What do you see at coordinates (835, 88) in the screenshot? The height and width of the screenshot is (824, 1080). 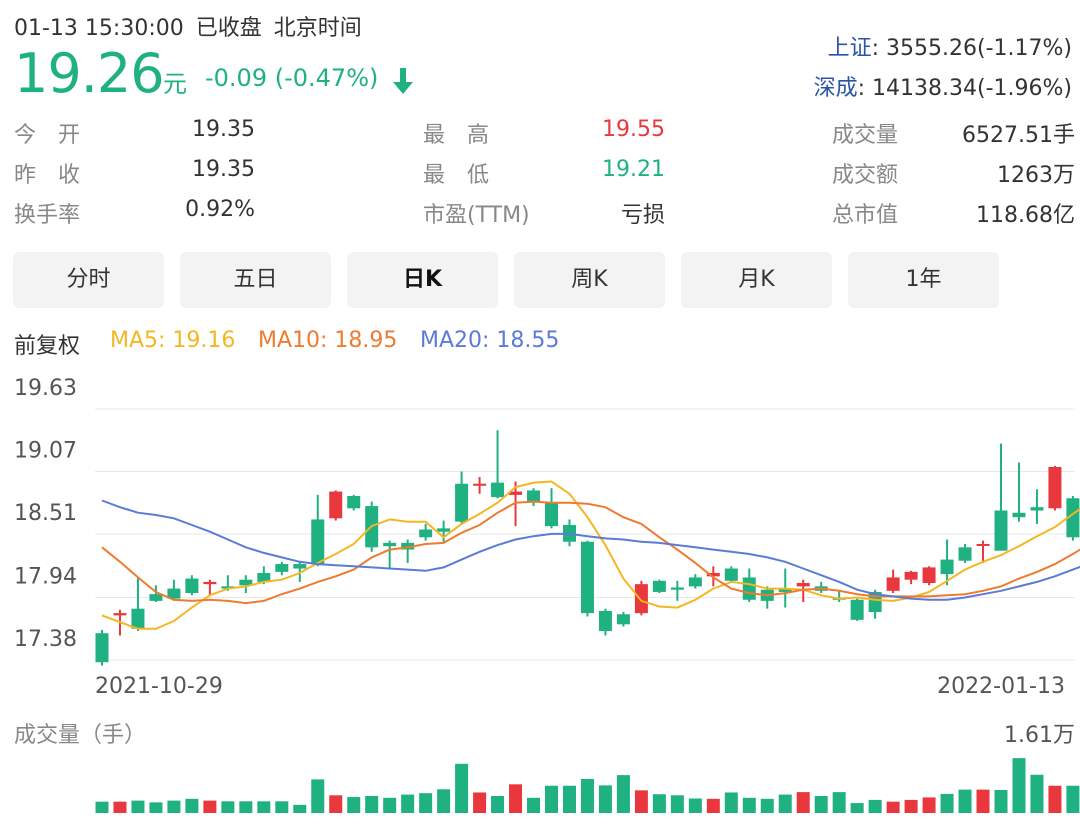 I see `index-name: 深成` at bounding box center [835, 88].